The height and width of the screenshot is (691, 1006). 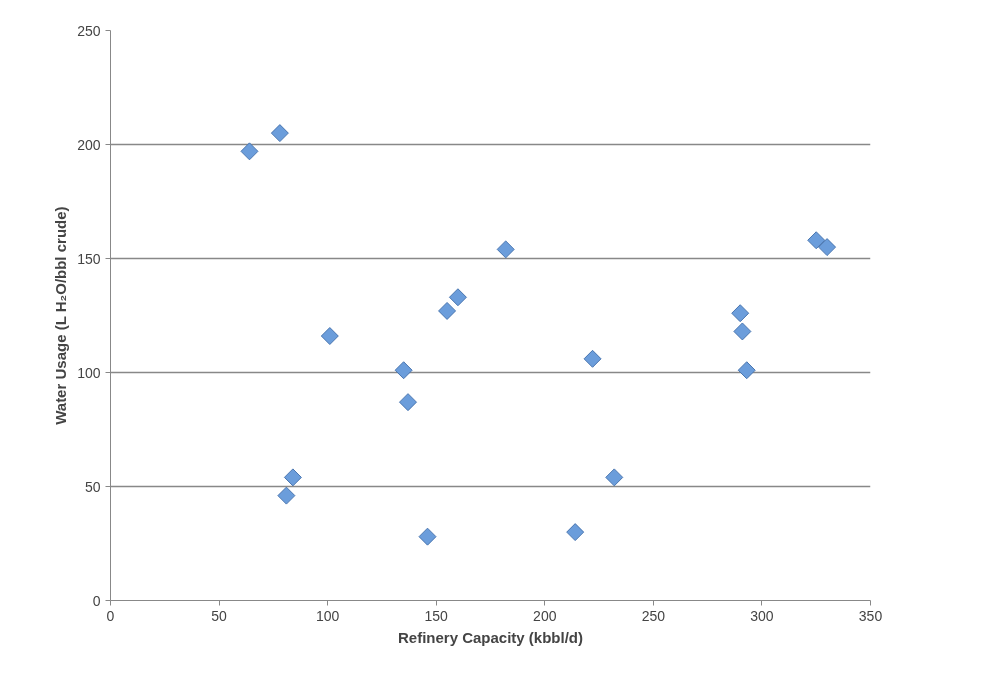 What do you see at coordinates (89, 144) in the screenshot?
I see `y-tick-label: 200` at bounding box center [89, 144].